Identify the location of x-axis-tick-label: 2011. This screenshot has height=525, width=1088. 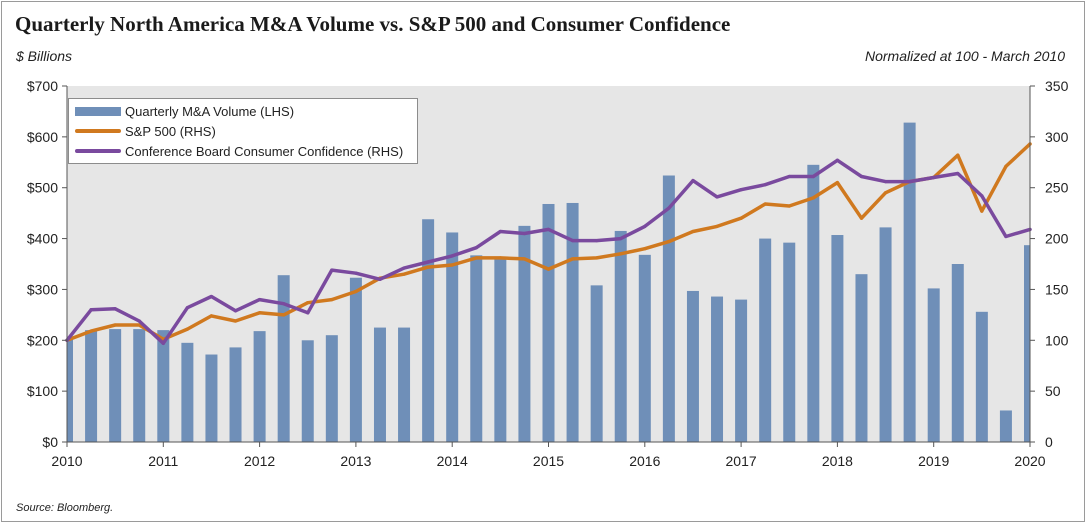
(163, 461).